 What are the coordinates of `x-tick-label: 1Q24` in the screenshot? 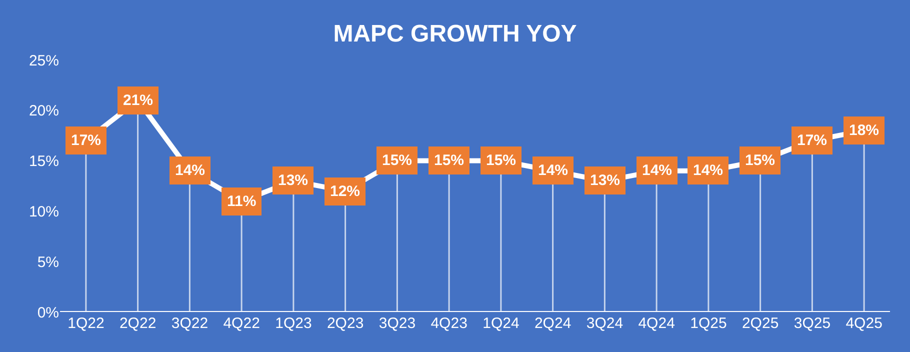 It's located at (501, 323).